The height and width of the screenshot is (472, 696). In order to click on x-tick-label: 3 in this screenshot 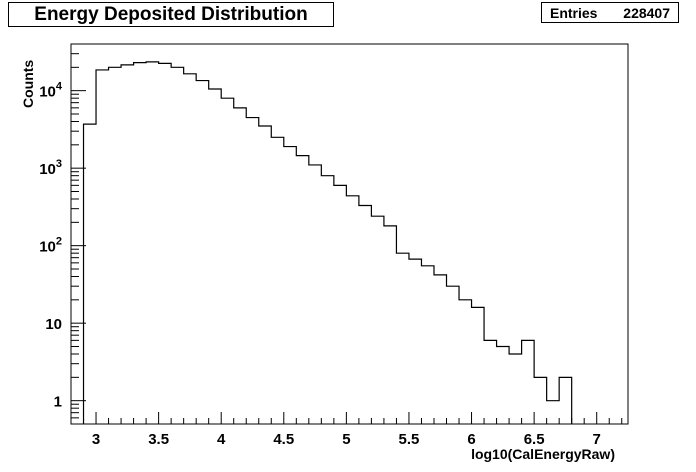, I will do `click(96, 439)`.